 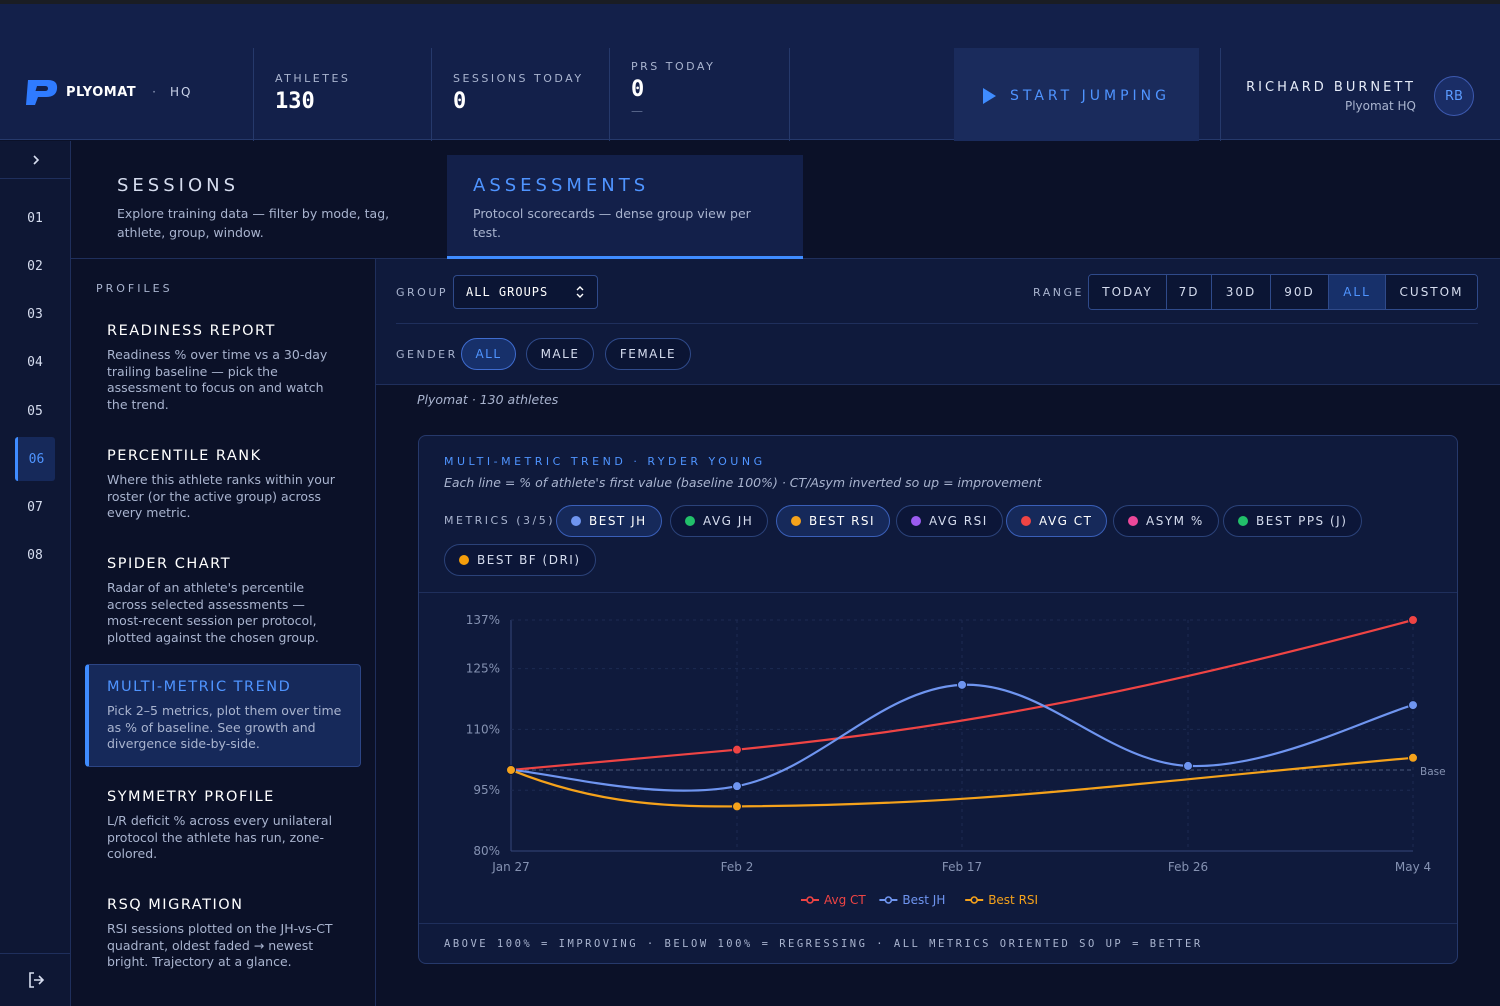 What do you see at coordinates (1433, 772) in the screenshot?
I see `baseline-label: Base` at bounding box center [1433, 772].